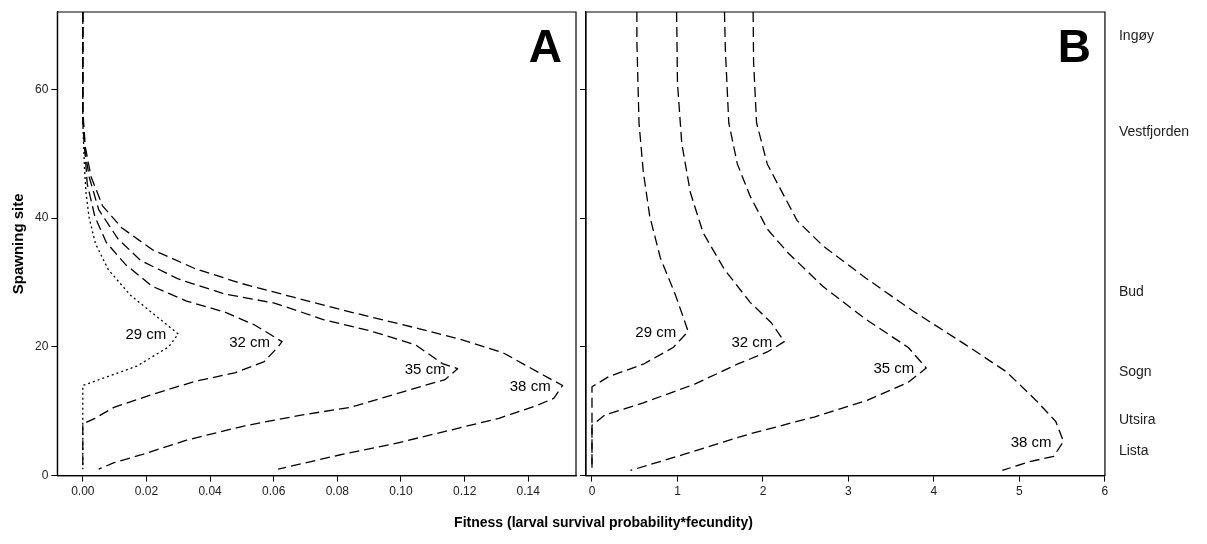 This screenshot has height=544, width=1207. Describe the element at coordinates (1154, 130) in the screenshot. I see `category-label: Vestfjorden` at that location.